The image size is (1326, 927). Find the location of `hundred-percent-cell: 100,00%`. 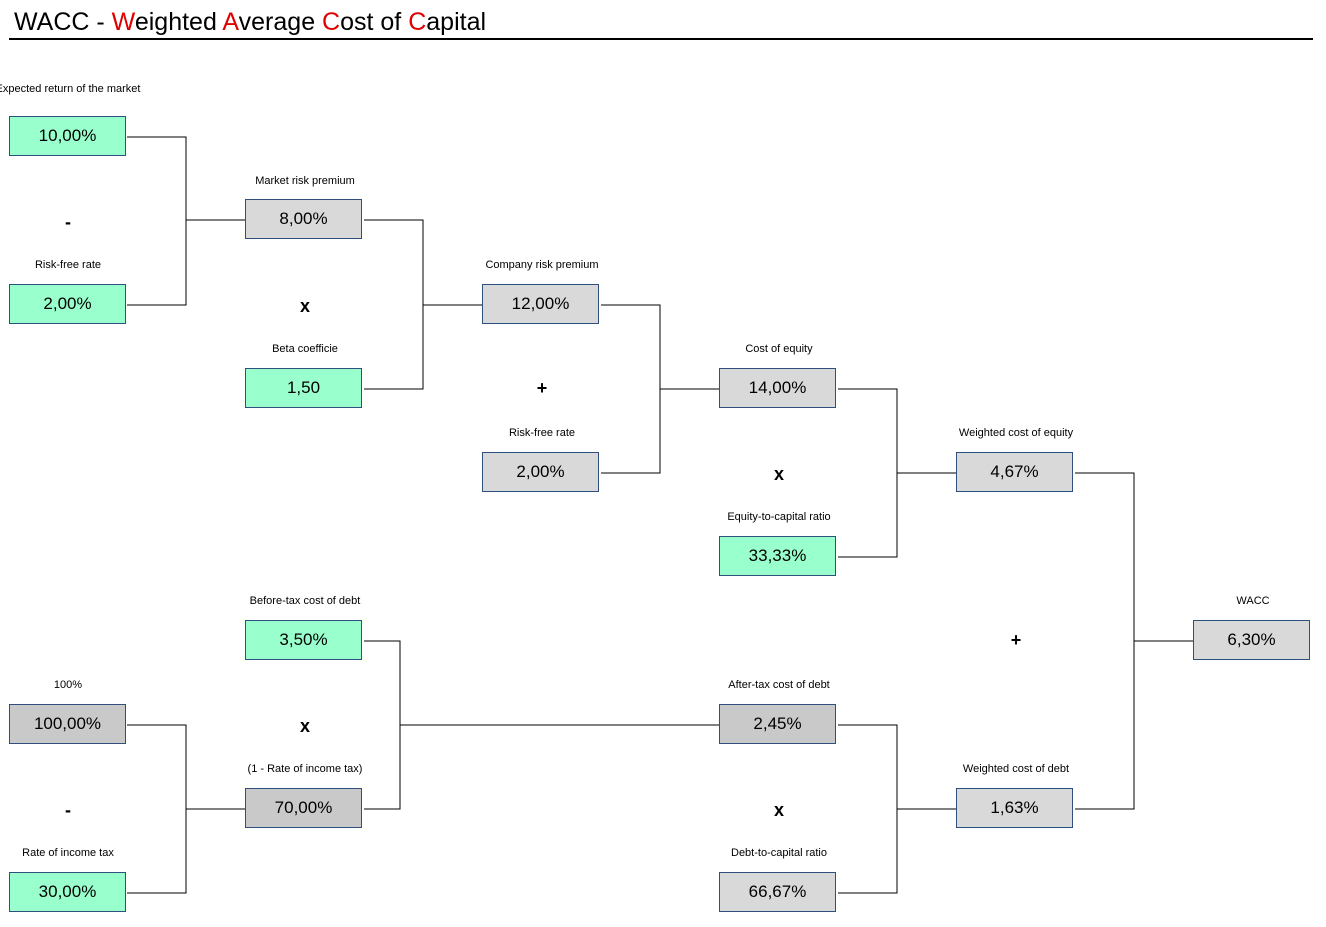

hundred-percent-cell: 100,00% is located at coordinates (67, 724).